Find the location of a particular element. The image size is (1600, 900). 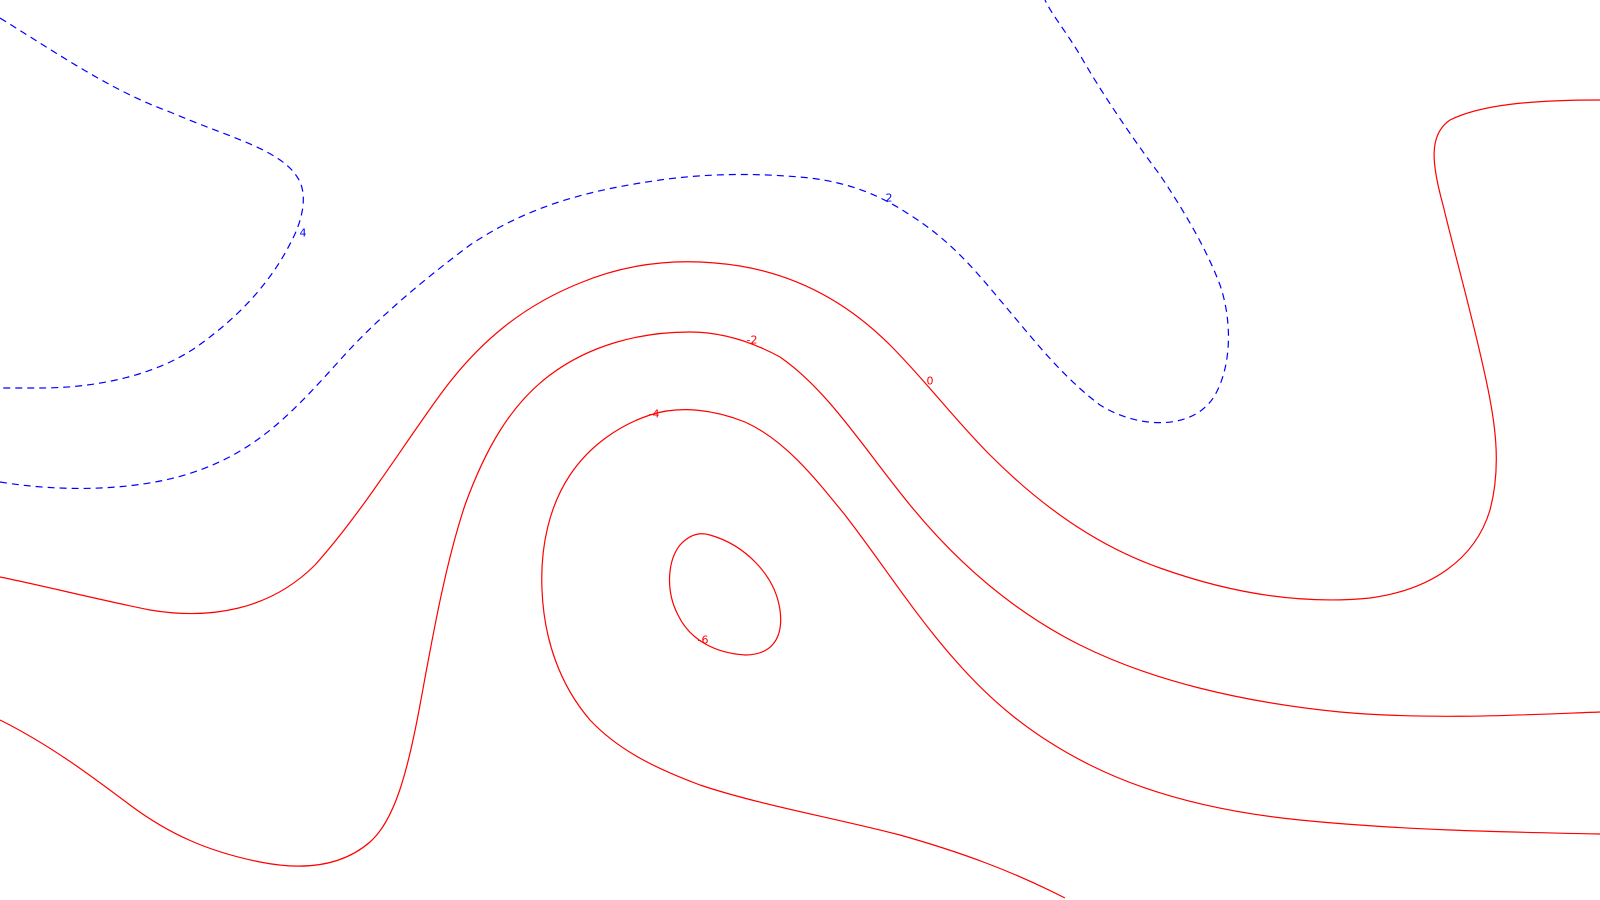

contour-label-4: 4 is located at coordinates (303, 233).